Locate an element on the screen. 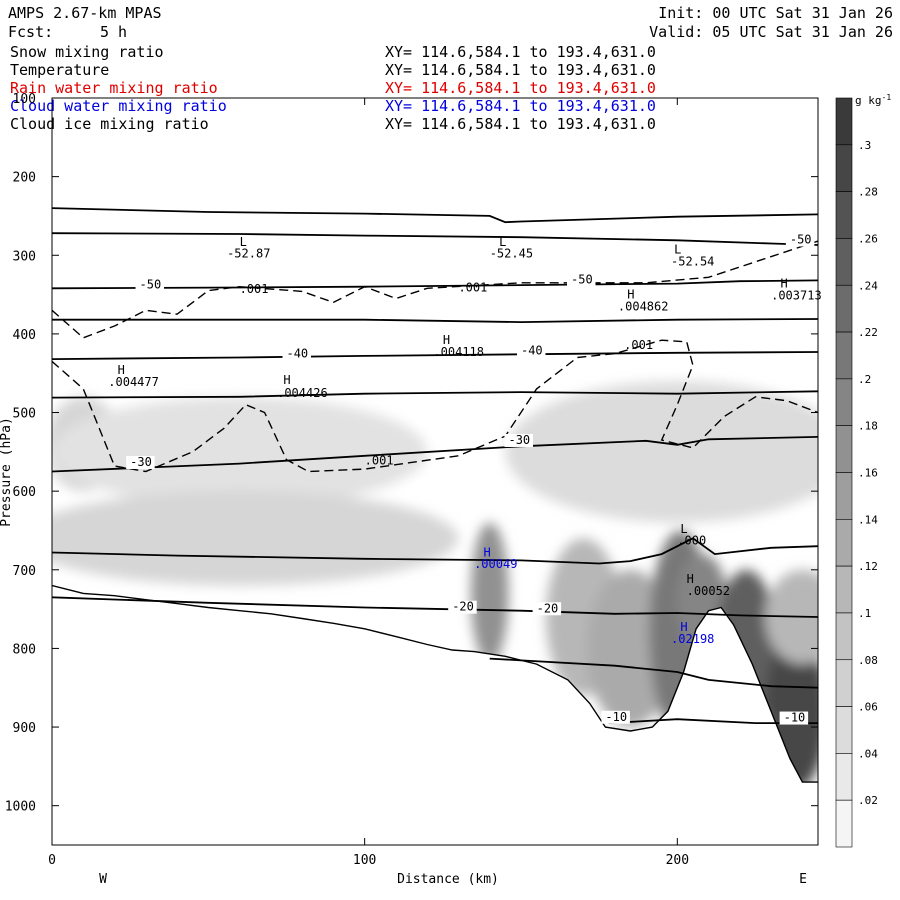 The height and width of the screenshot is (900, 900). extremum-label: .000 is located at coordinates (691, 541).